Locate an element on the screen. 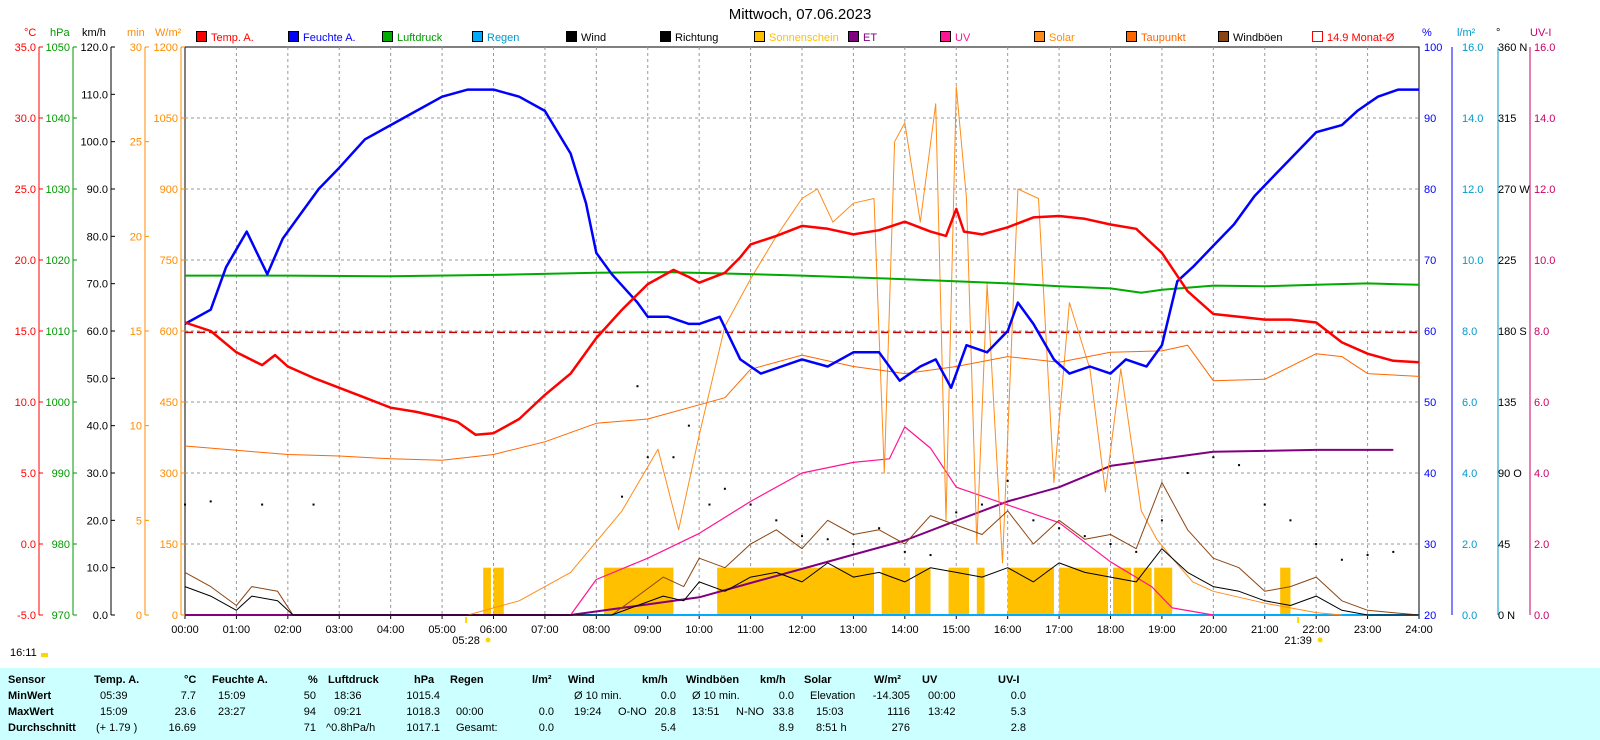  max-hum-time: 23:27 is located at coordinates (232, 712).